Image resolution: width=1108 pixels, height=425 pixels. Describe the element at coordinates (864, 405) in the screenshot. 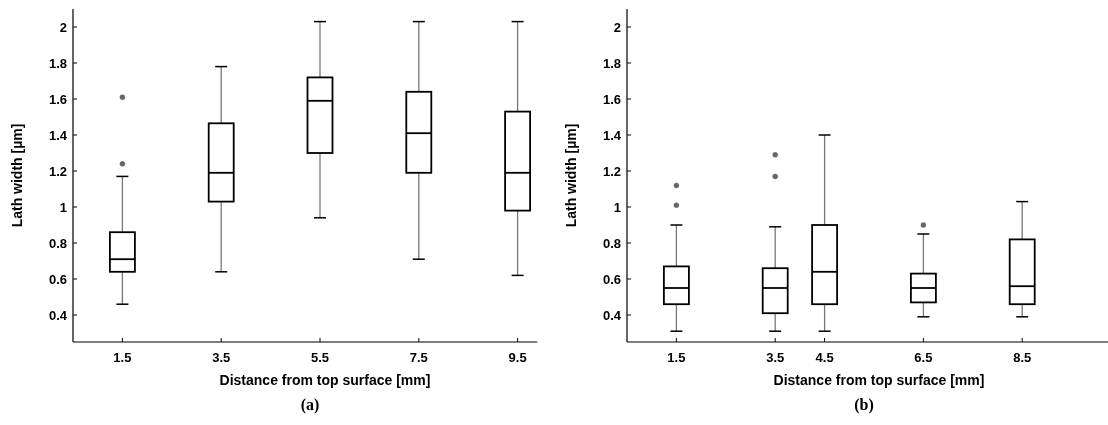

I see `text: (b)` at that location.